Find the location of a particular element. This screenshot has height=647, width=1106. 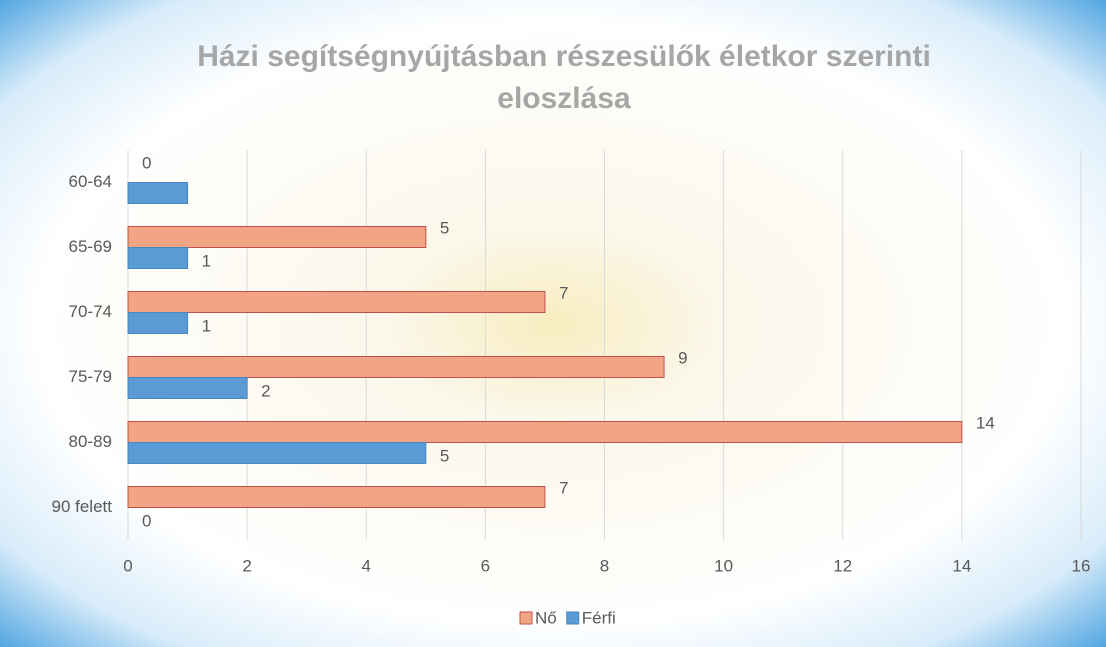

data-label: 9 is located at coordinates (682, 357).